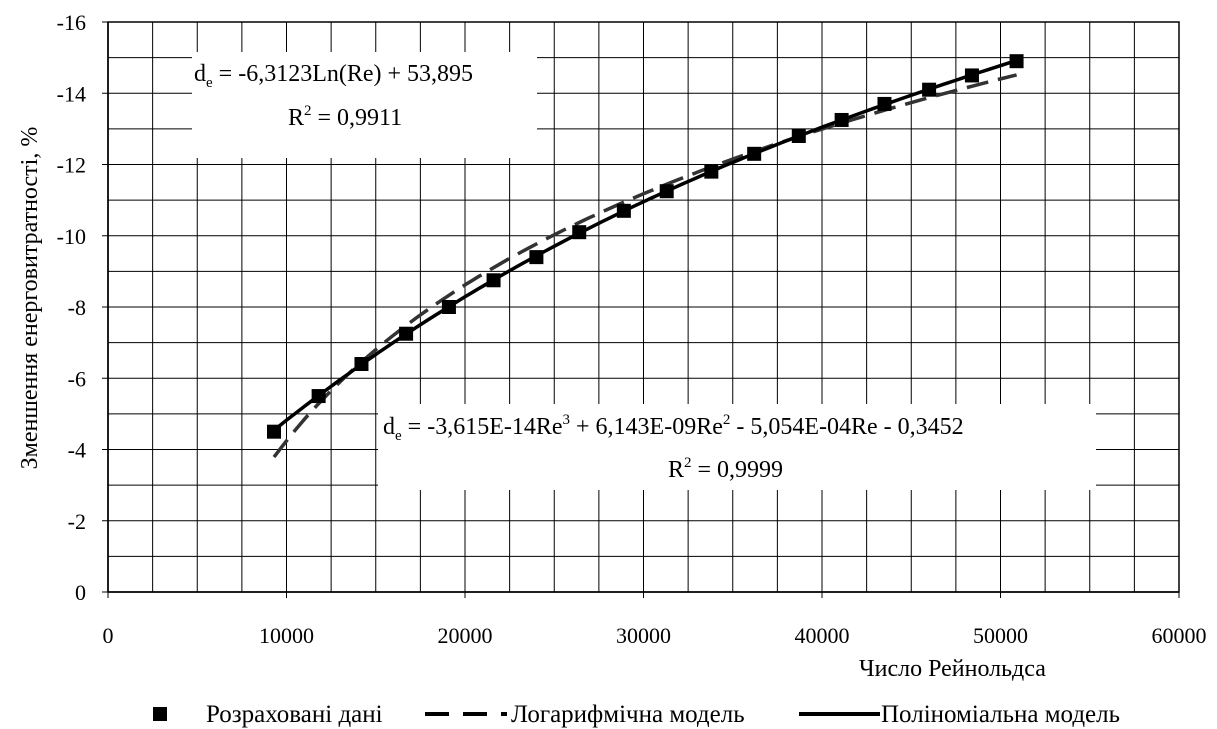 This screenshot has width=1217, height=729. Describe the element at coordinates (1179, 635) in the screenshot. I see `x-tick-label: 60000` at that location.